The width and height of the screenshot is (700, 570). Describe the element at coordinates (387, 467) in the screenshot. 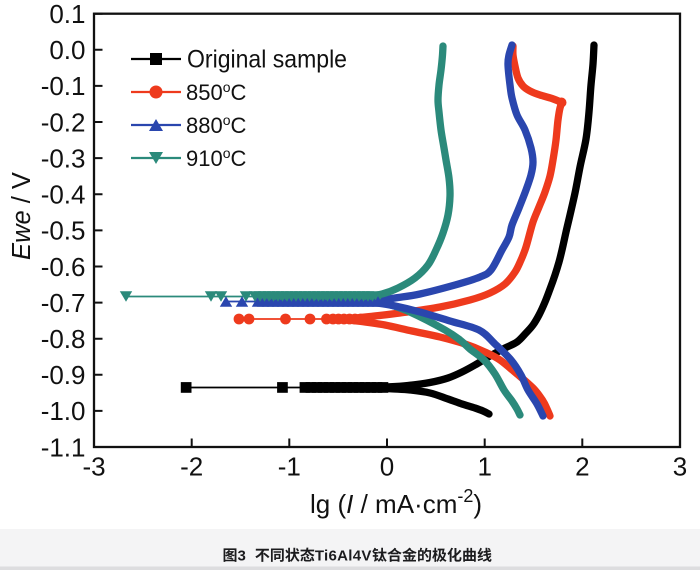

I see `svg-text: 0` at that location.